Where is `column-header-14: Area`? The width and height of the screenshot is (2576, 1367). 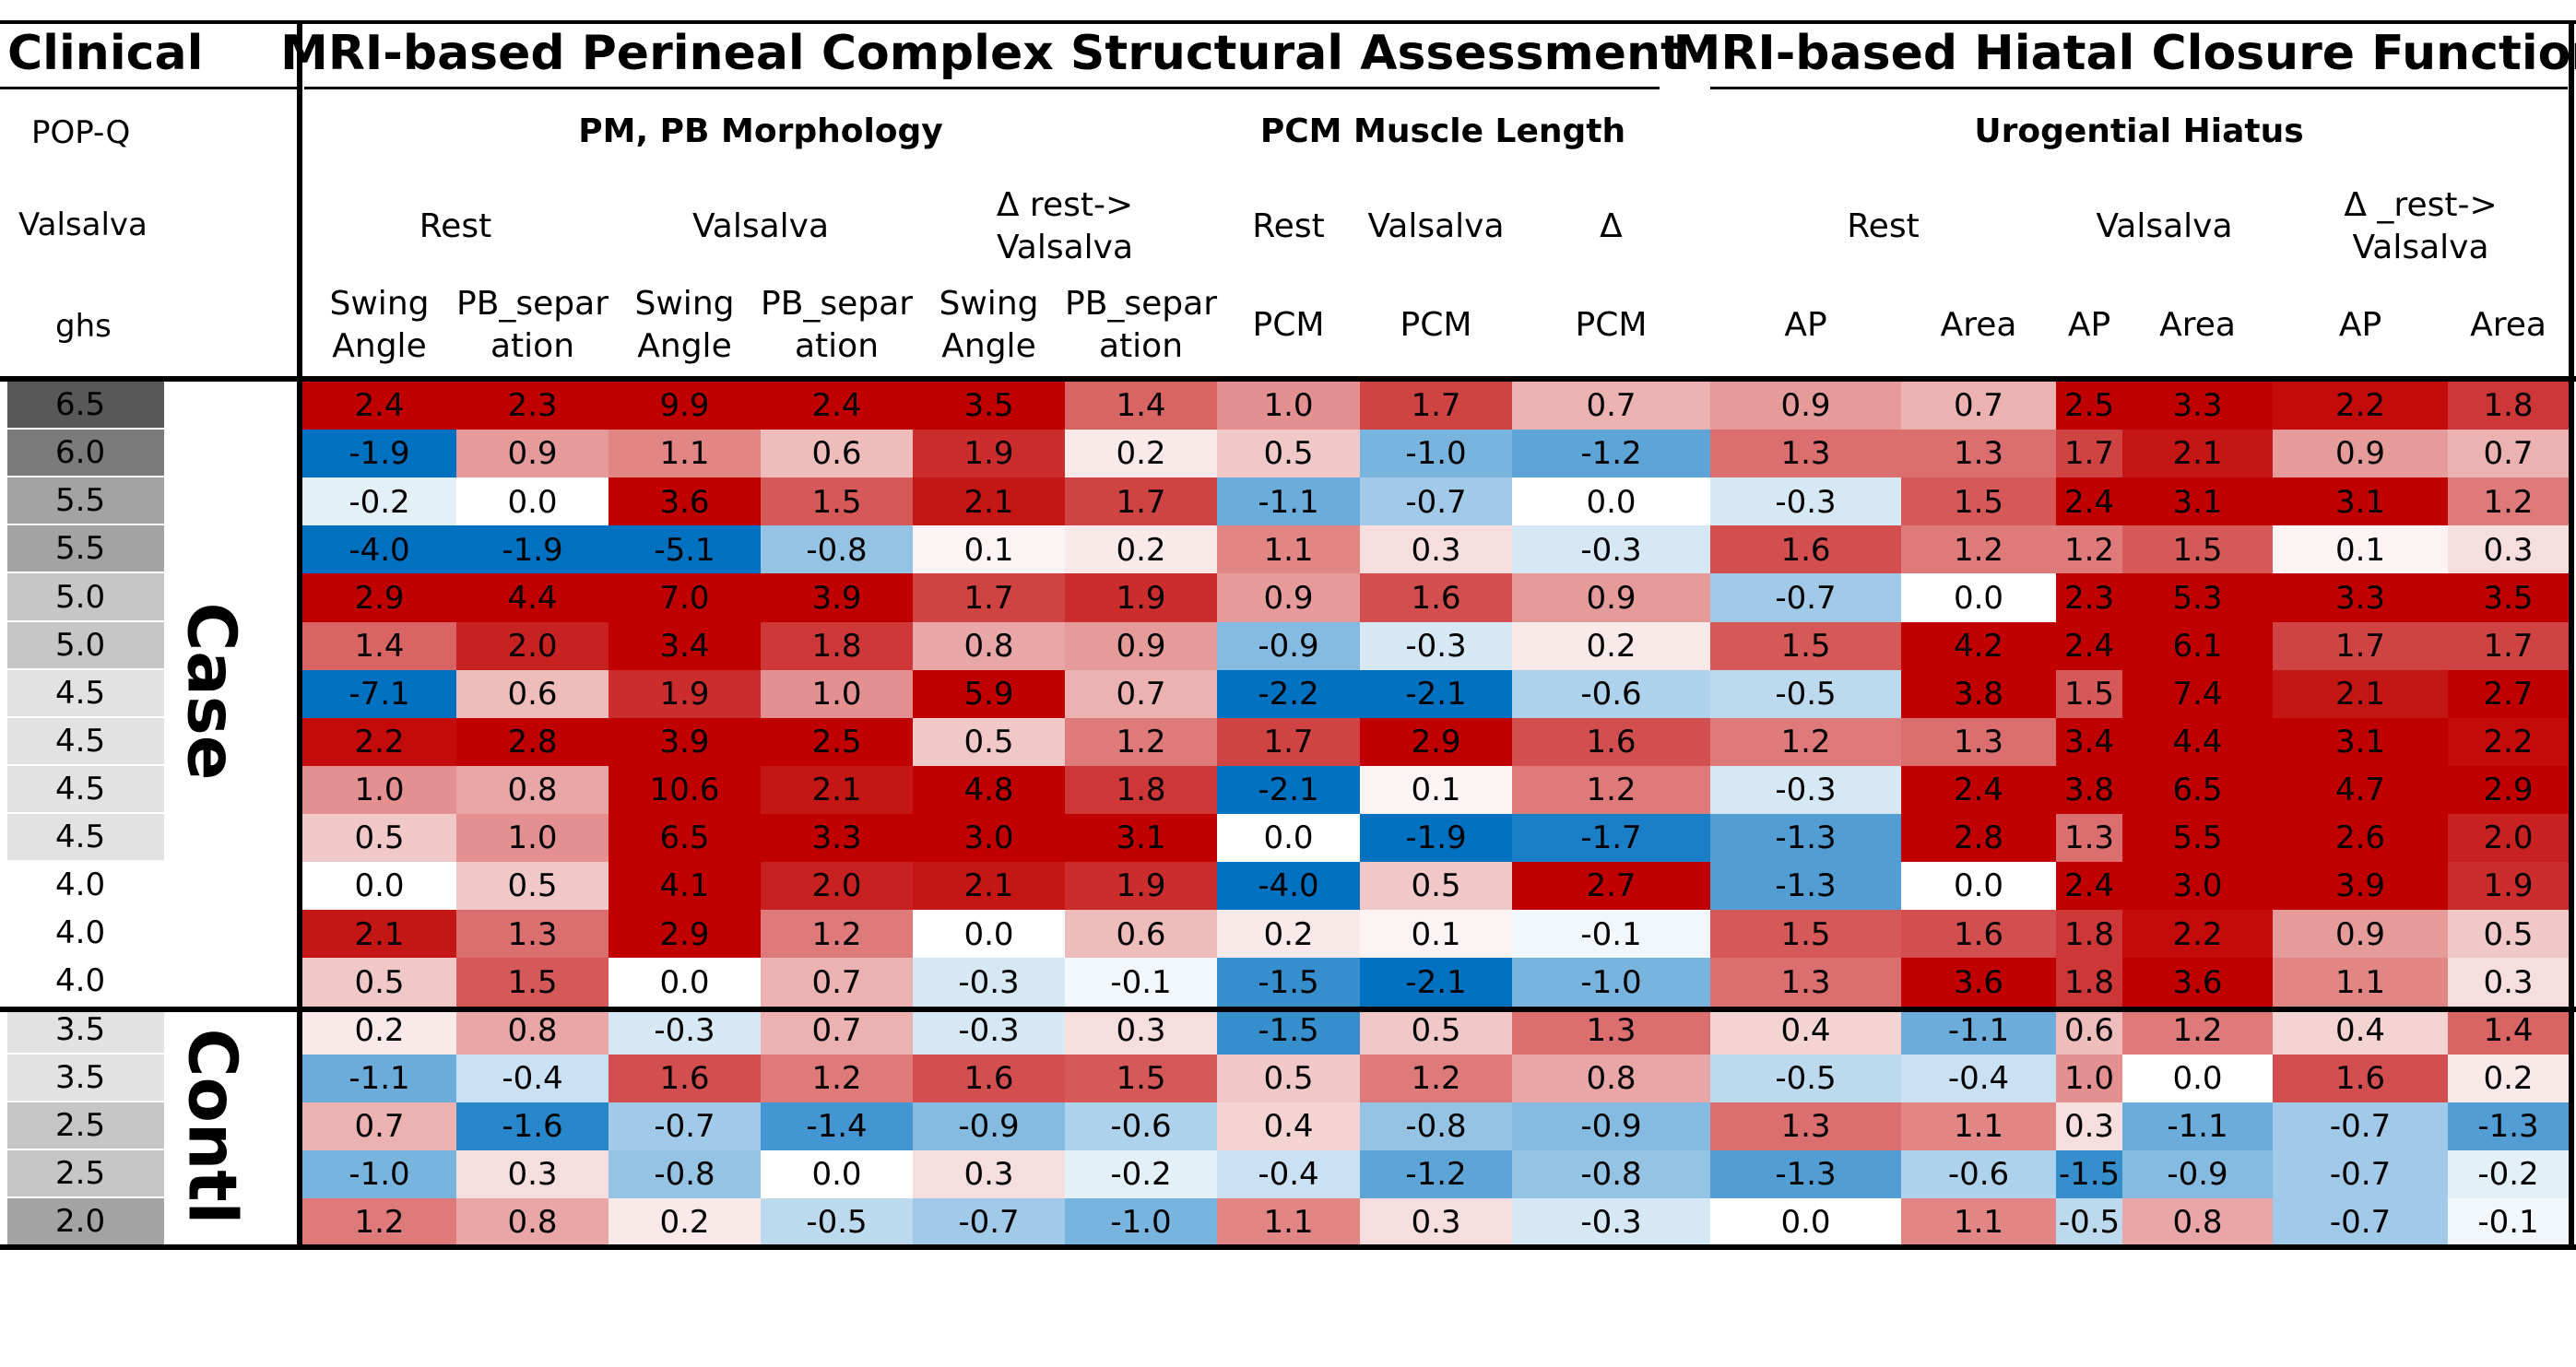 column-header-14: Area is located at coordinates (2508, 325).